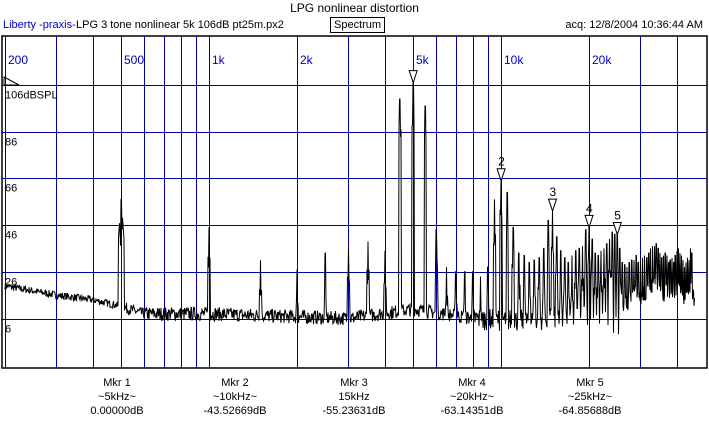  What do you see at coordinates (423, 60) in the screenshot?
I see `x-tick-label: 5k` at bounding box center [423, 60].